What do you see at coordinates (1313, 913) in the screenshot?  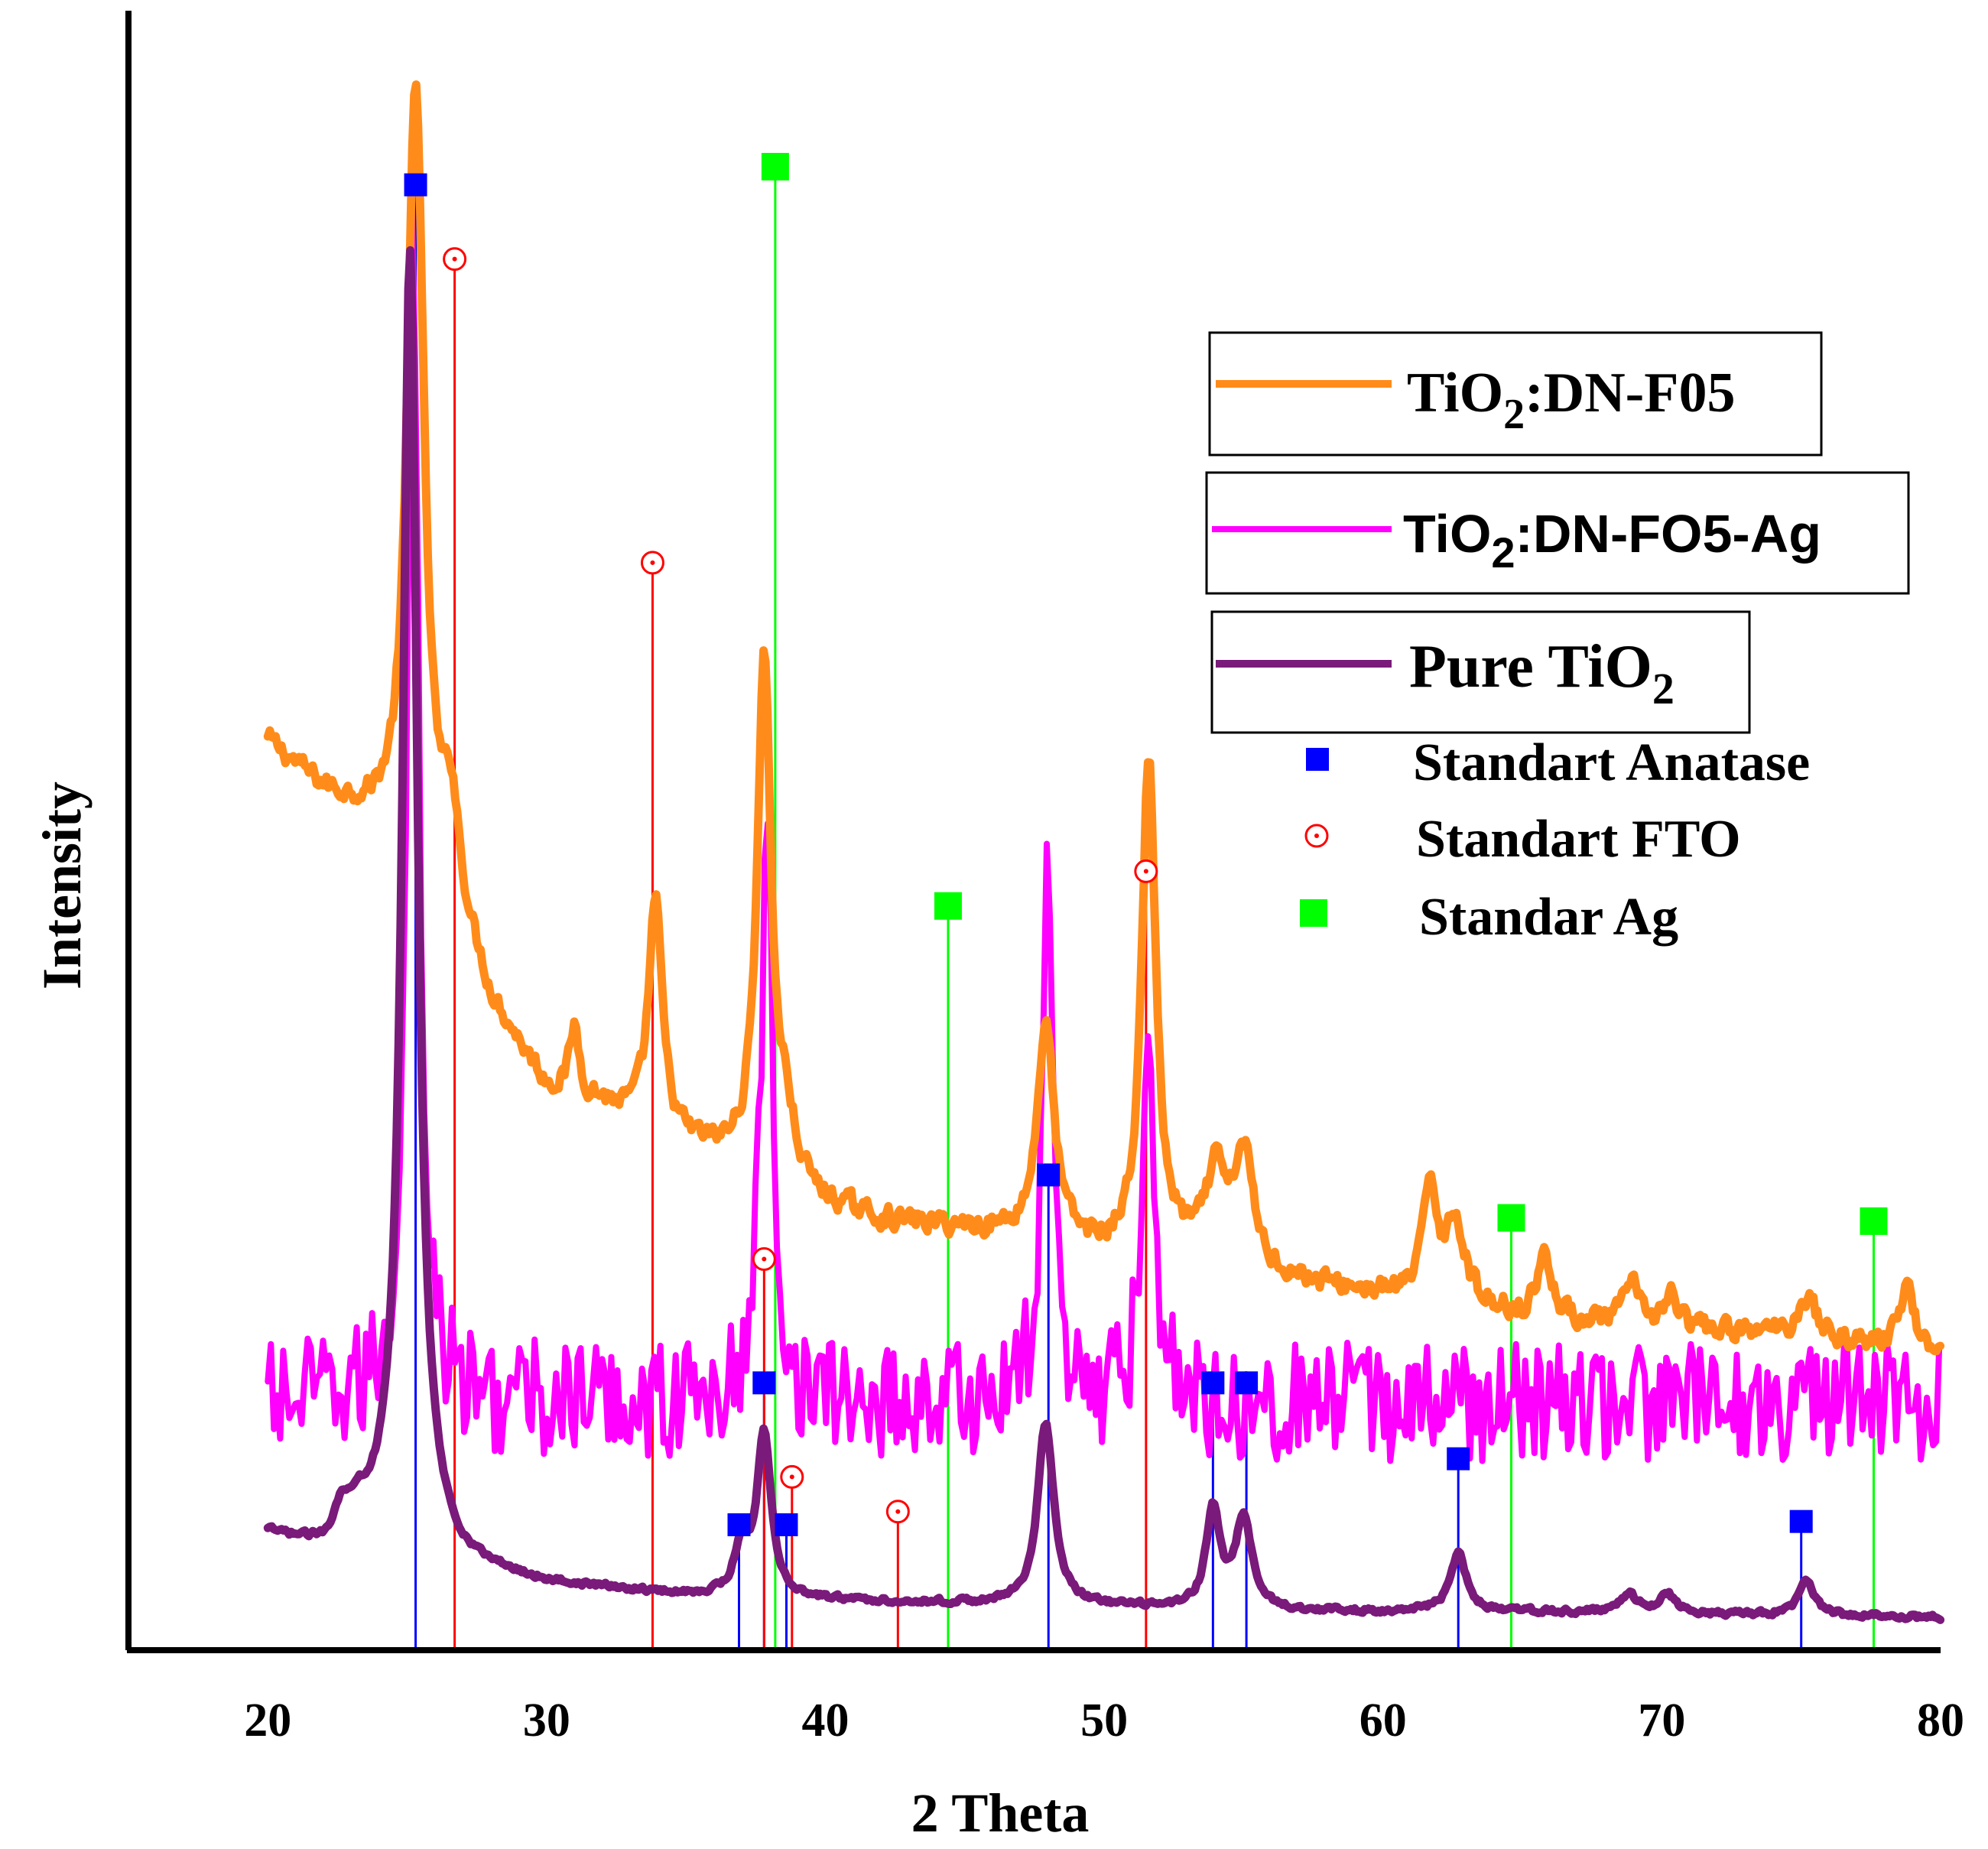 I see `legend-marker-ag` at bounding box center [1313, 913].